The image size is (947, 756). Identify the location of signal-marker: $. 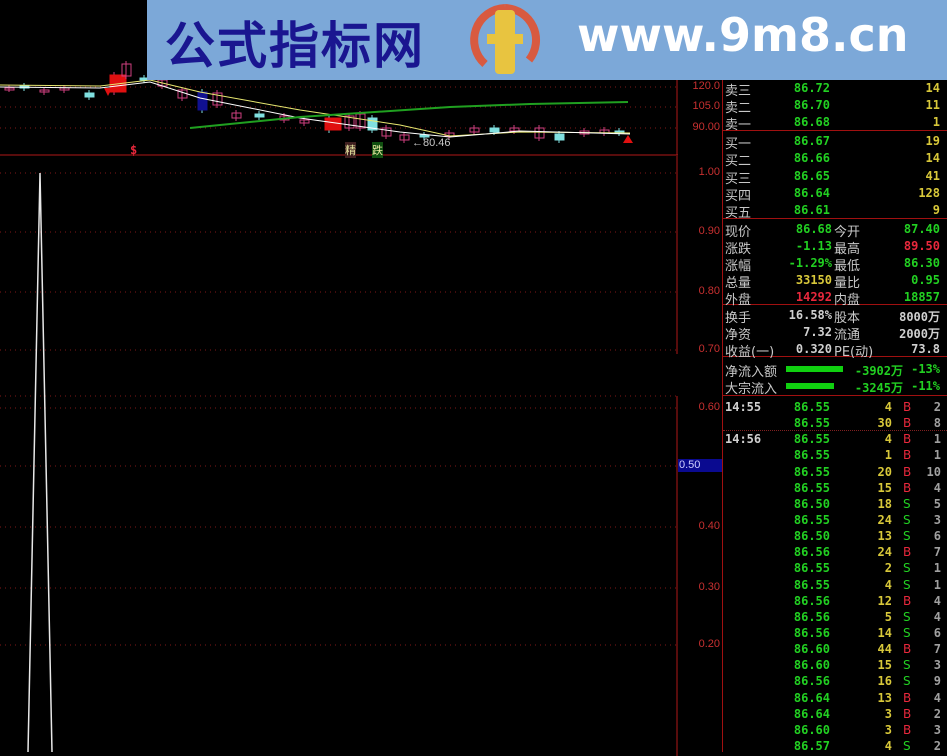
(134, 150).